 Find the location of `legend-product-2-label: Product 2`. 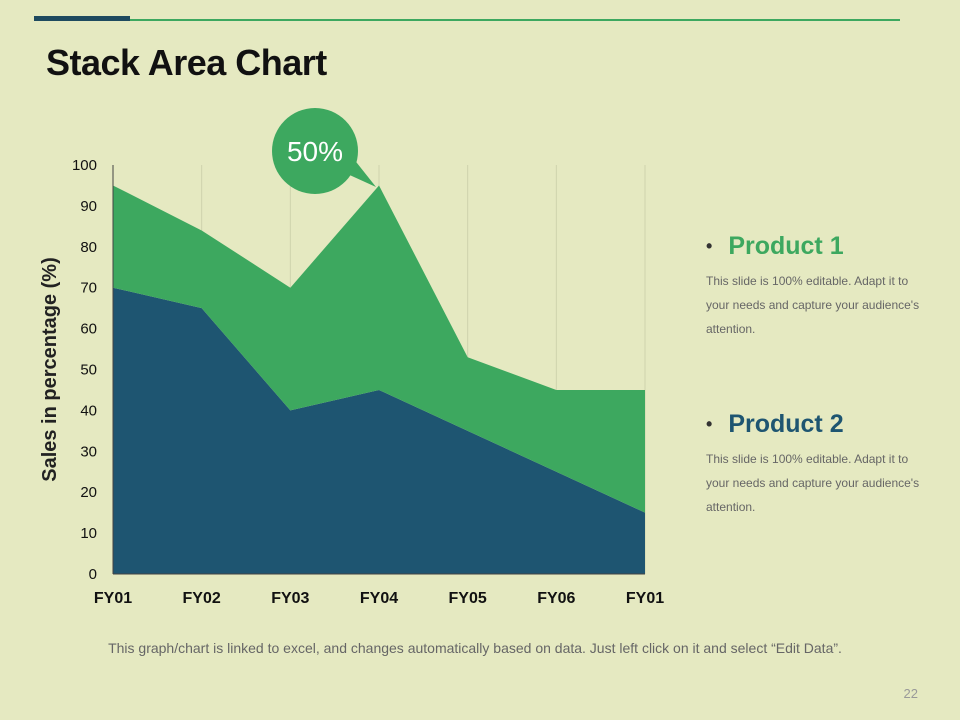

legend-product-2-label: Product 2 is located at coordinates (786, 424).